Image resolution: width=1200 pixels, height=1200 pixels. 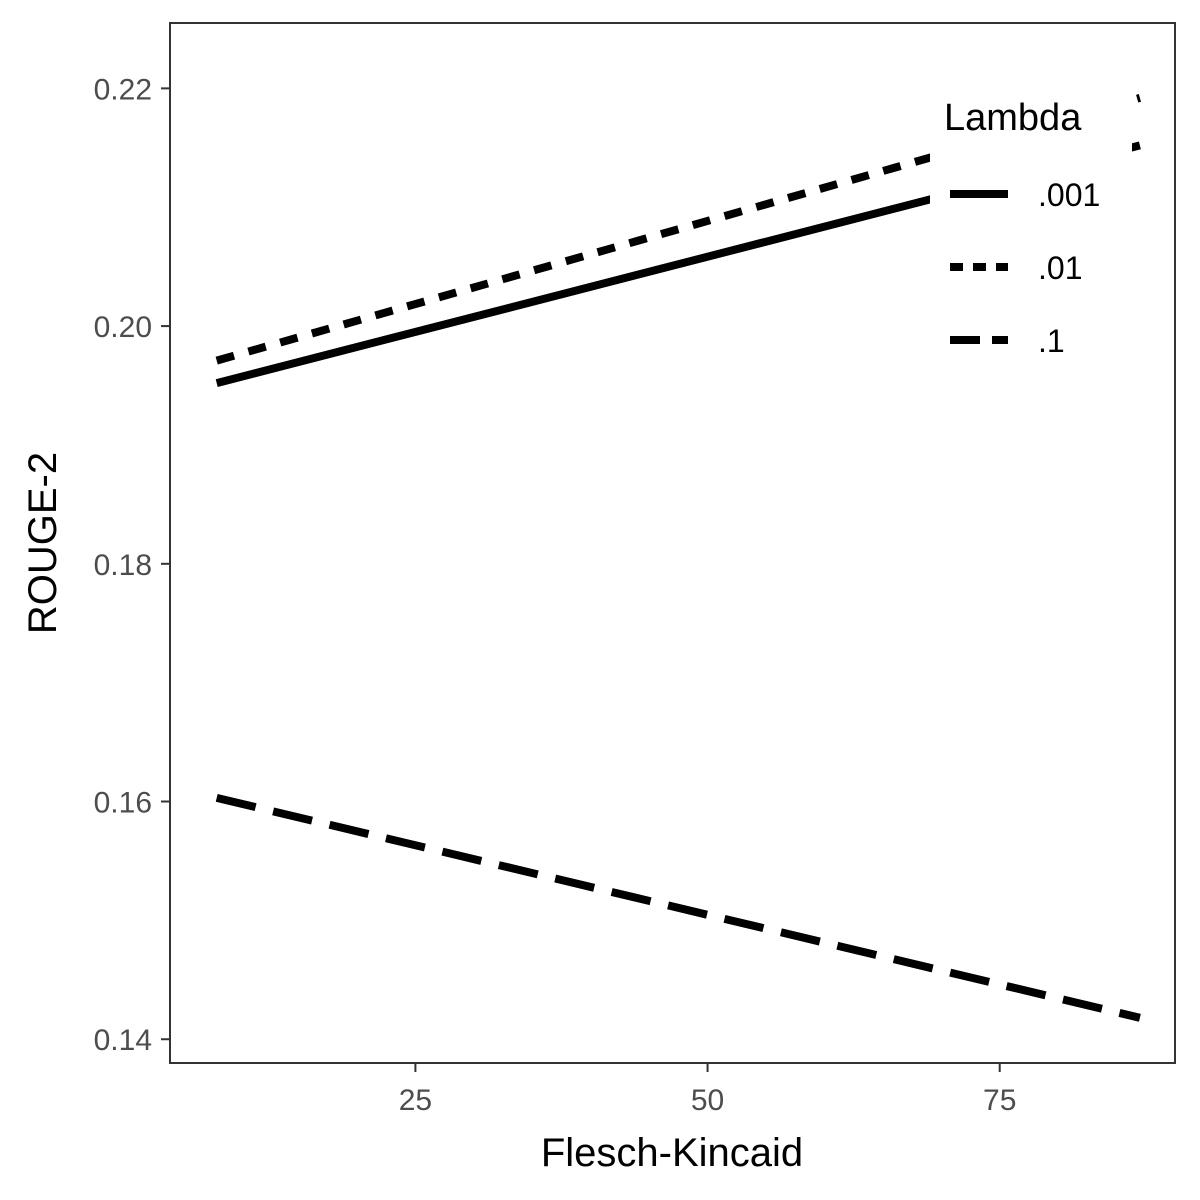 I want to click on legend-title: Lambda, so click(x=1013, y=118).